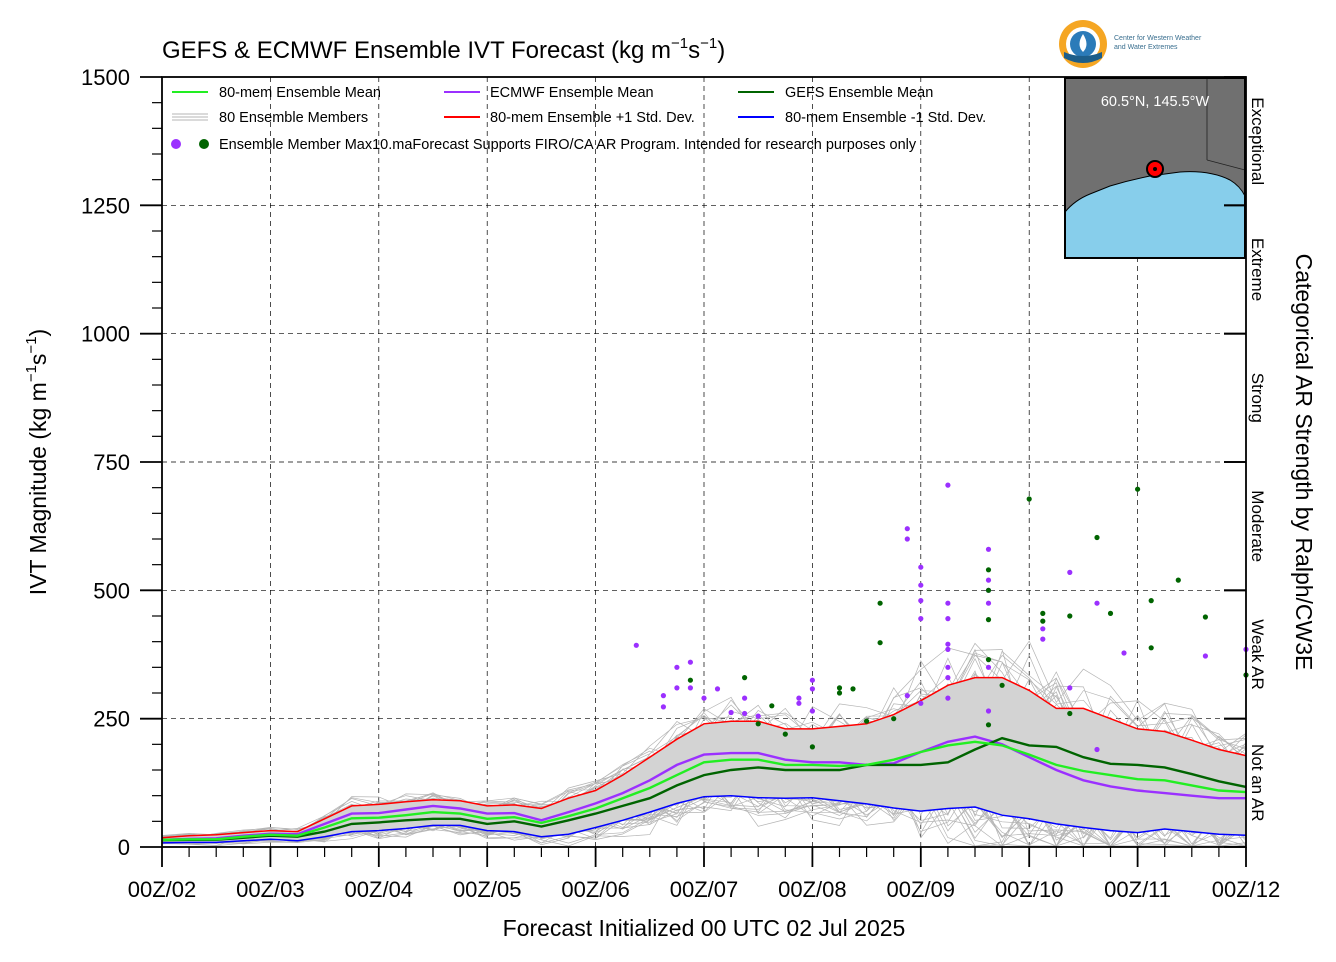 The image size is (1336, 962). I want to click on x-tick-label: 00Z/07, so click(704, 889).